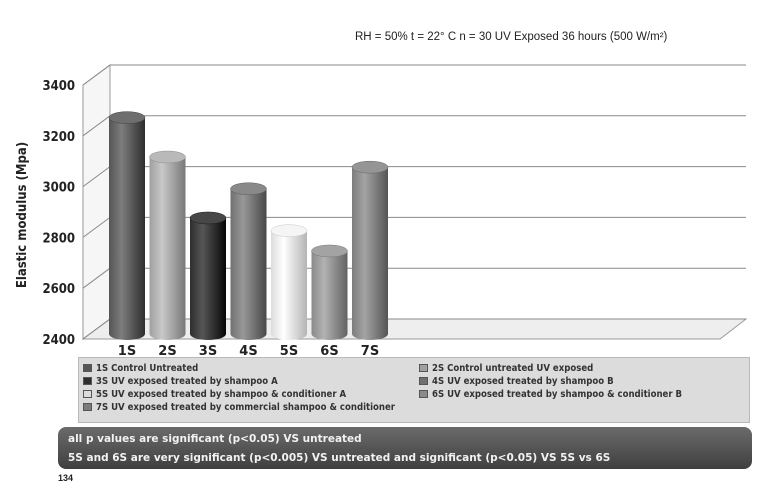 Image resolution: width=767 pixels, height=488 pixels. I want to click on bar-4S, so click(248, 261).